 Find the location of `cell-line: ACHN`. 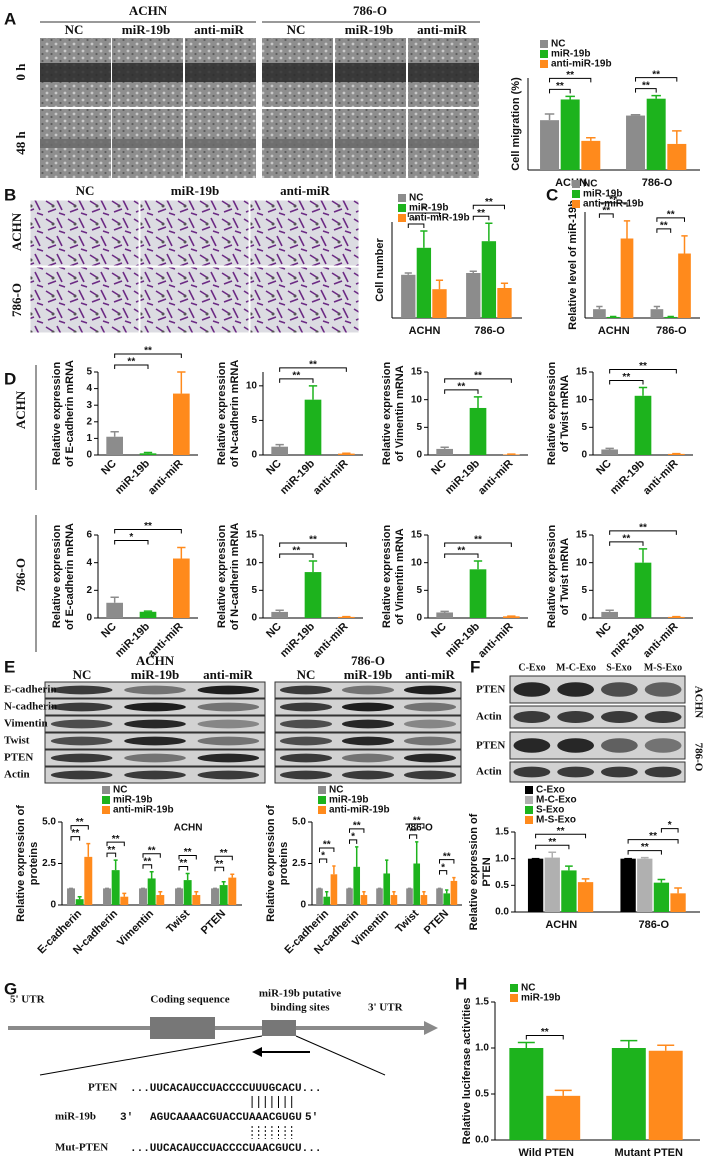

cell-line: ACHN is located at coordinates (155, 660).